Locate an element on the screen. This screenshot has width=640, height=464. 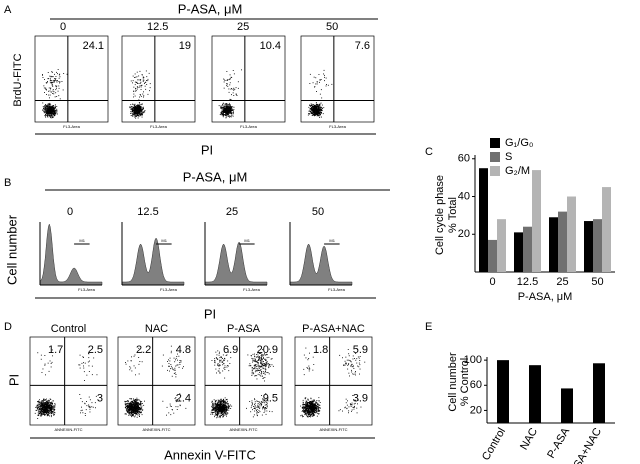
dose-label: 0 is located at coordinates (63, 27).